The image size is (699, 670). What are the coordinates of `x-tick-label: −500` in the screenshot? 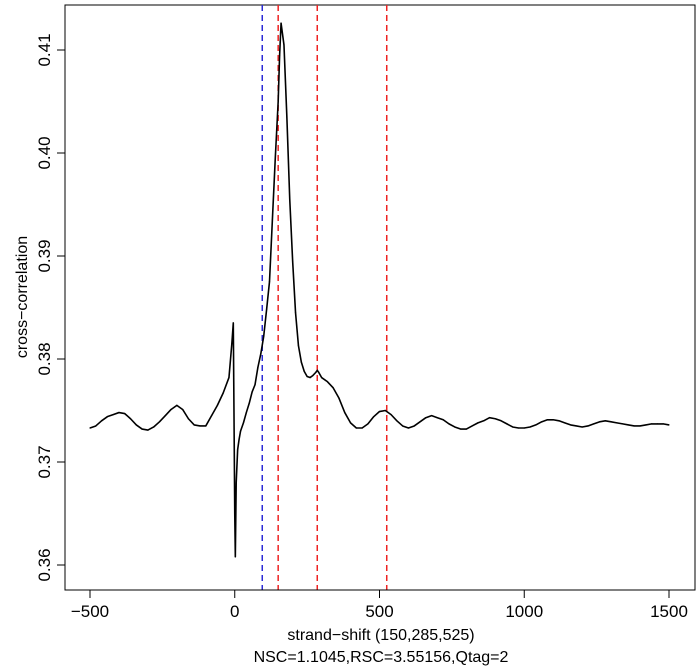 It's located at (90, 611).